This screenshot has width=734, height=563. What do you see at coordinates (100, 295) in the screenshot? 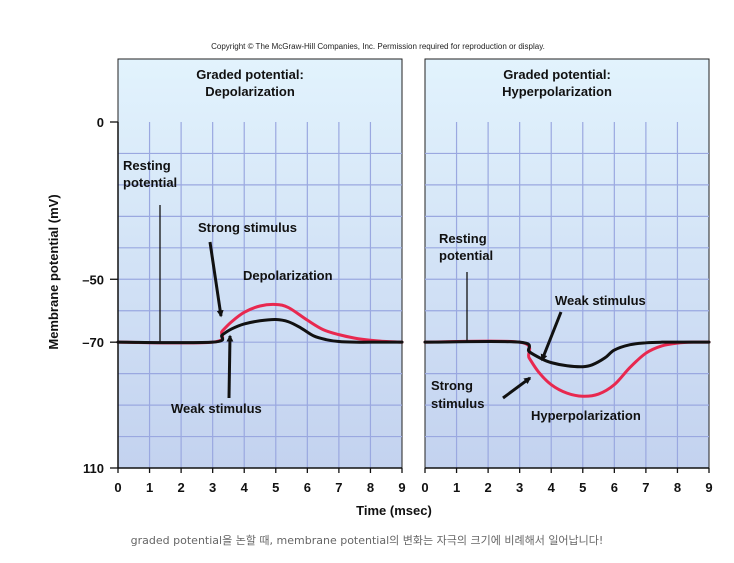
I see `y-axis: 0 –50 –70 110` at bounding box center [100, 295].